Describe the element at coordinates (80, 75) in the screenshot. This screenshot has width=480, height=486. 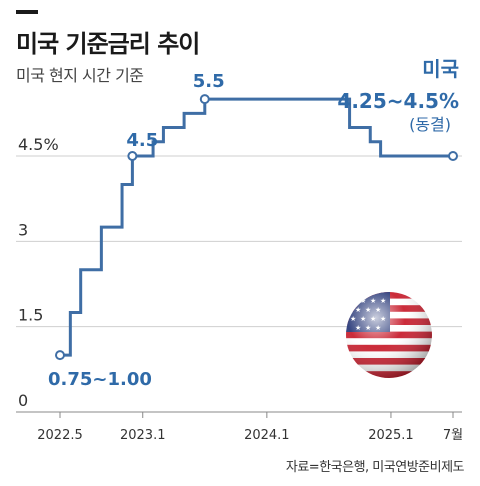
I see `chart-subtitle: 미국 현지 시간 기준` at that location.